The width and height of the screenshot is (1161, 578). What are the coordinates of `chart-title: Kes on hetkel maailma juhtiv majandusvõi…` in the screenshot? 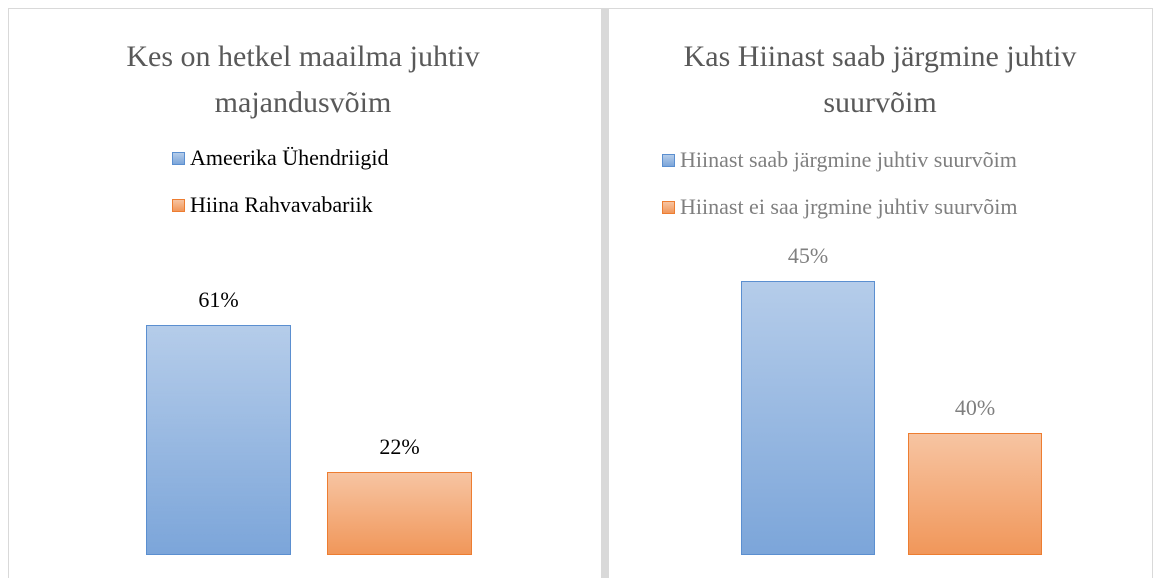 It's located at (303, 79).